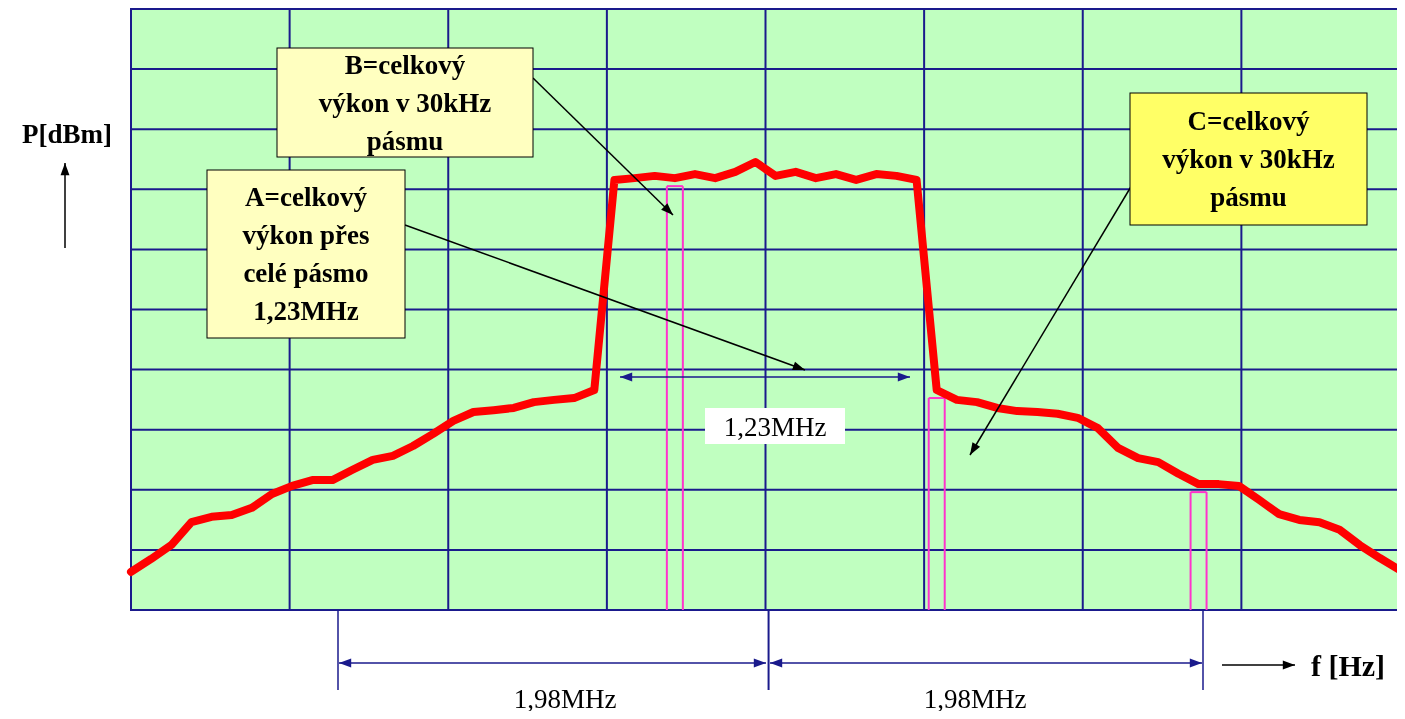  I want to click on annotation: 1,23MHz, so click(775, 427).